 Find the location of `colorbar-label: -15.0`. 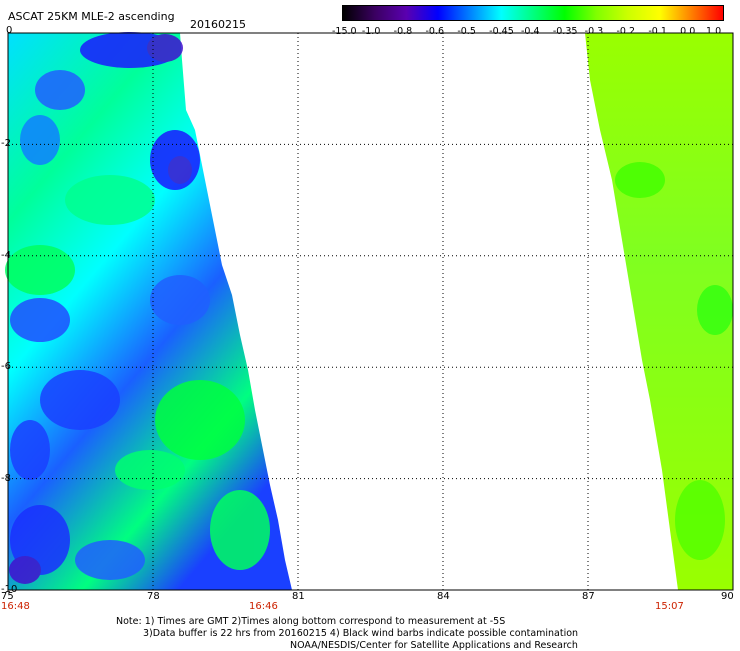

colorbar-label: -15.0 is located at coordinates (344, 31).